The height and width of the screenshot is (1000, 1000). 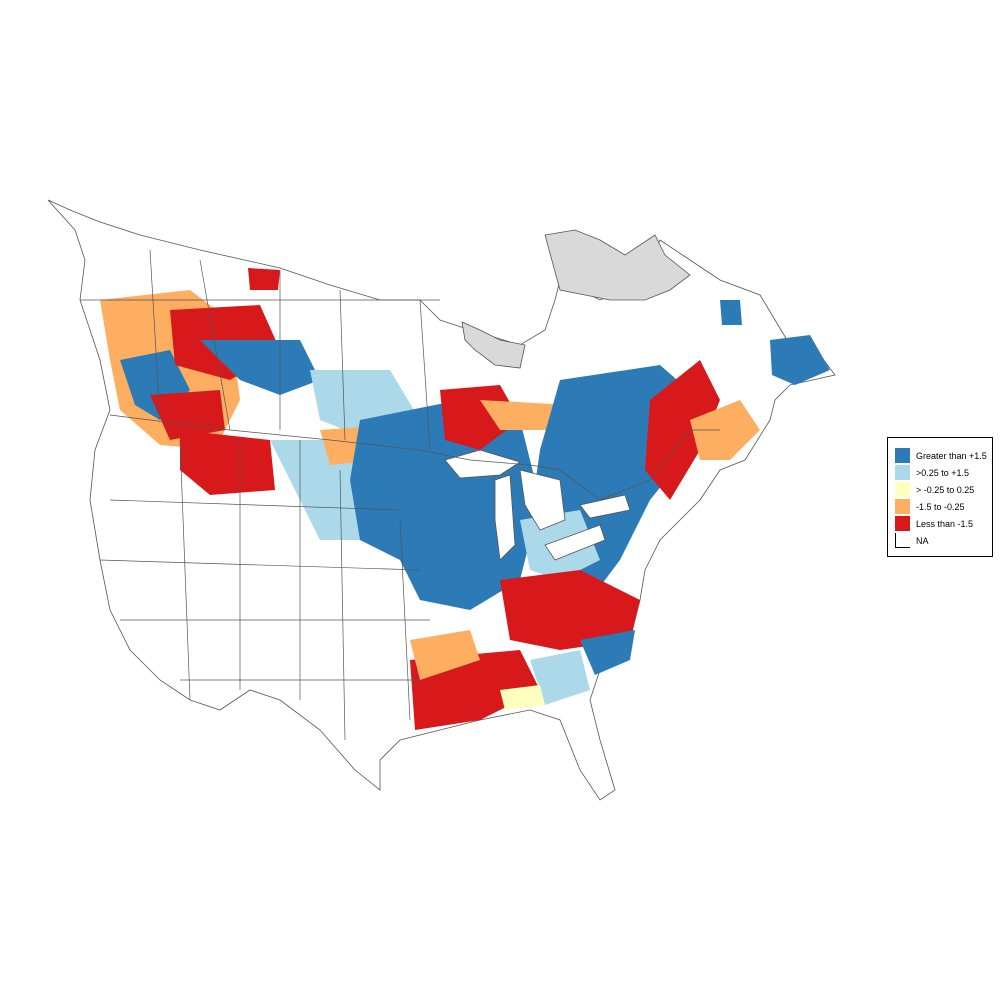 I want to click on patch-red-maritime, so click(x=682, y=430).